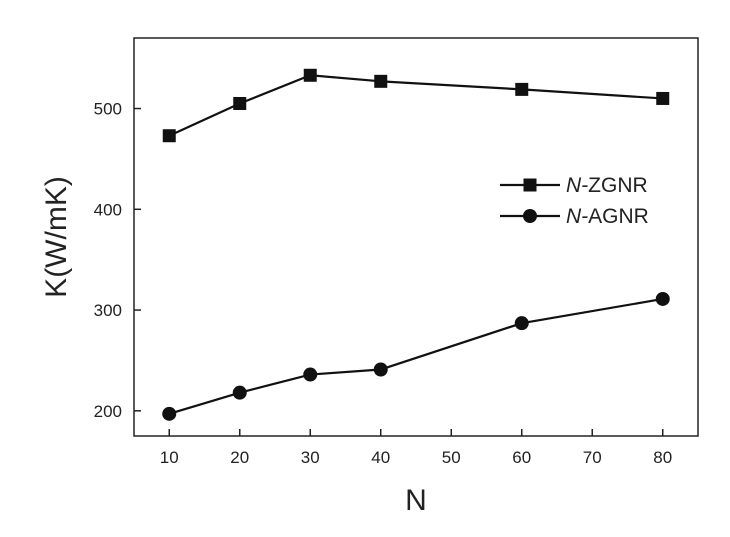 The height and width of the screenshot is (537, 730). Describe the element at coordinates (416, 448) in the screenshot. I see `x-axis: 10 20 30 40 50 60 70 80` at that location.